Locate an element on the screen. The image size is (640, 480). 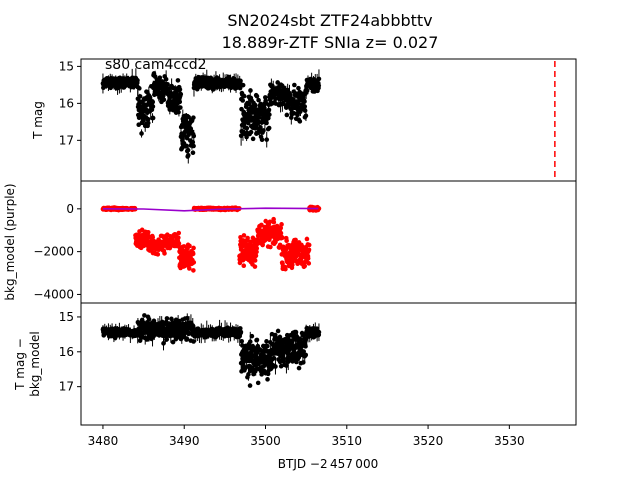
middle-y-axis-label: bkg_model (purple) is located at coordinates (10, 241).